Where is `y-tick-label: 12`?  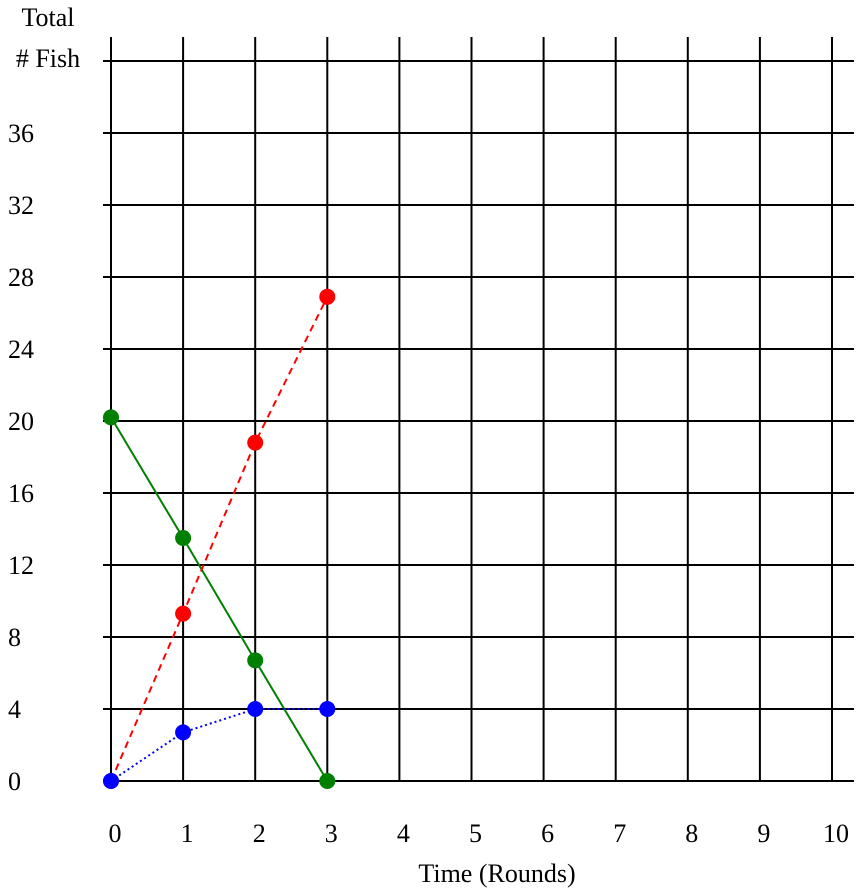
y-tick-label: 12 is located at coordinates (21, 565).